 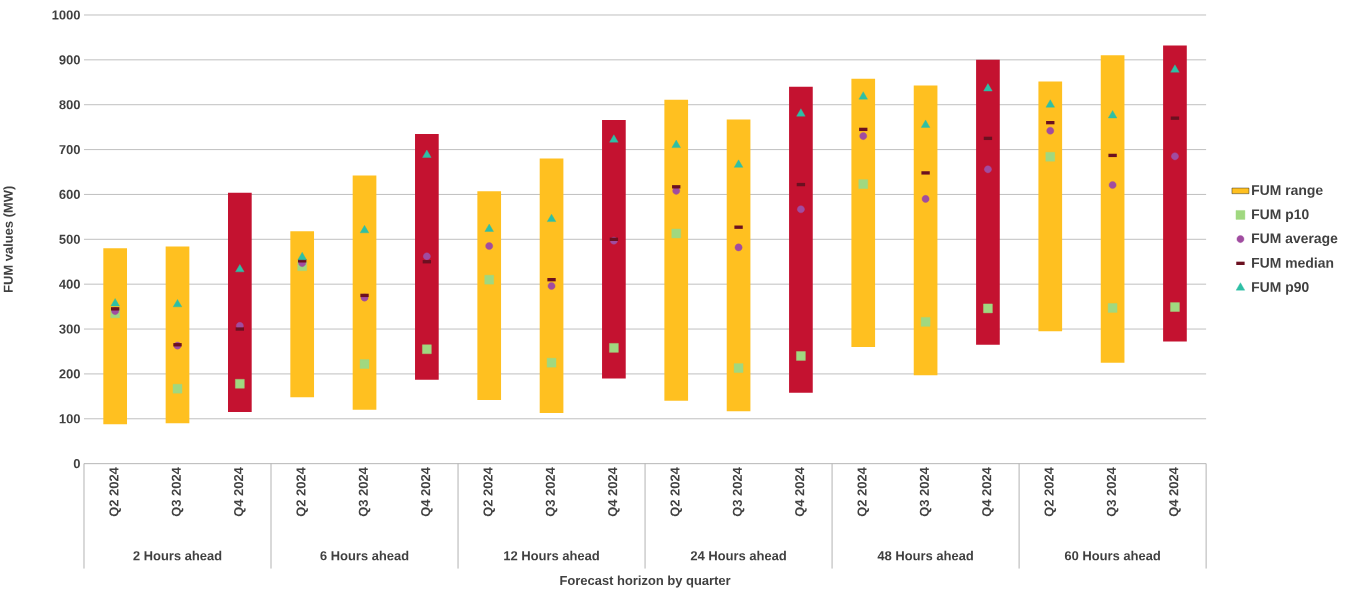 I want to click on legend-label: FUM average, so click(x=1295, y=240).